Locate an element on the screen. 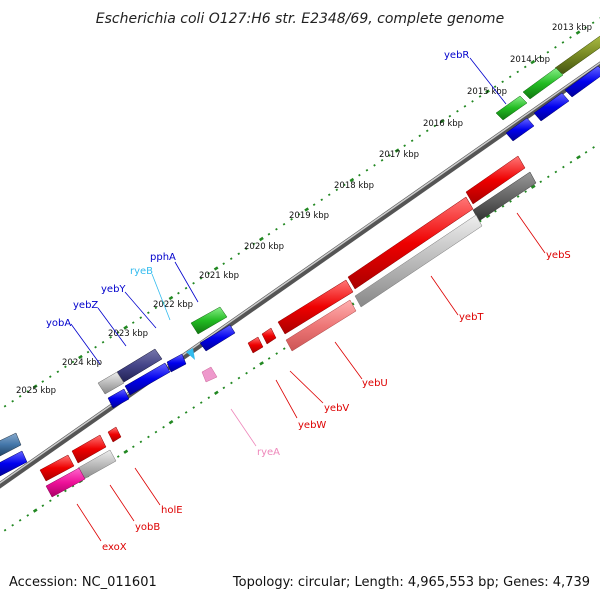  label-yebY: yebY is located at coordinates (113, 289).